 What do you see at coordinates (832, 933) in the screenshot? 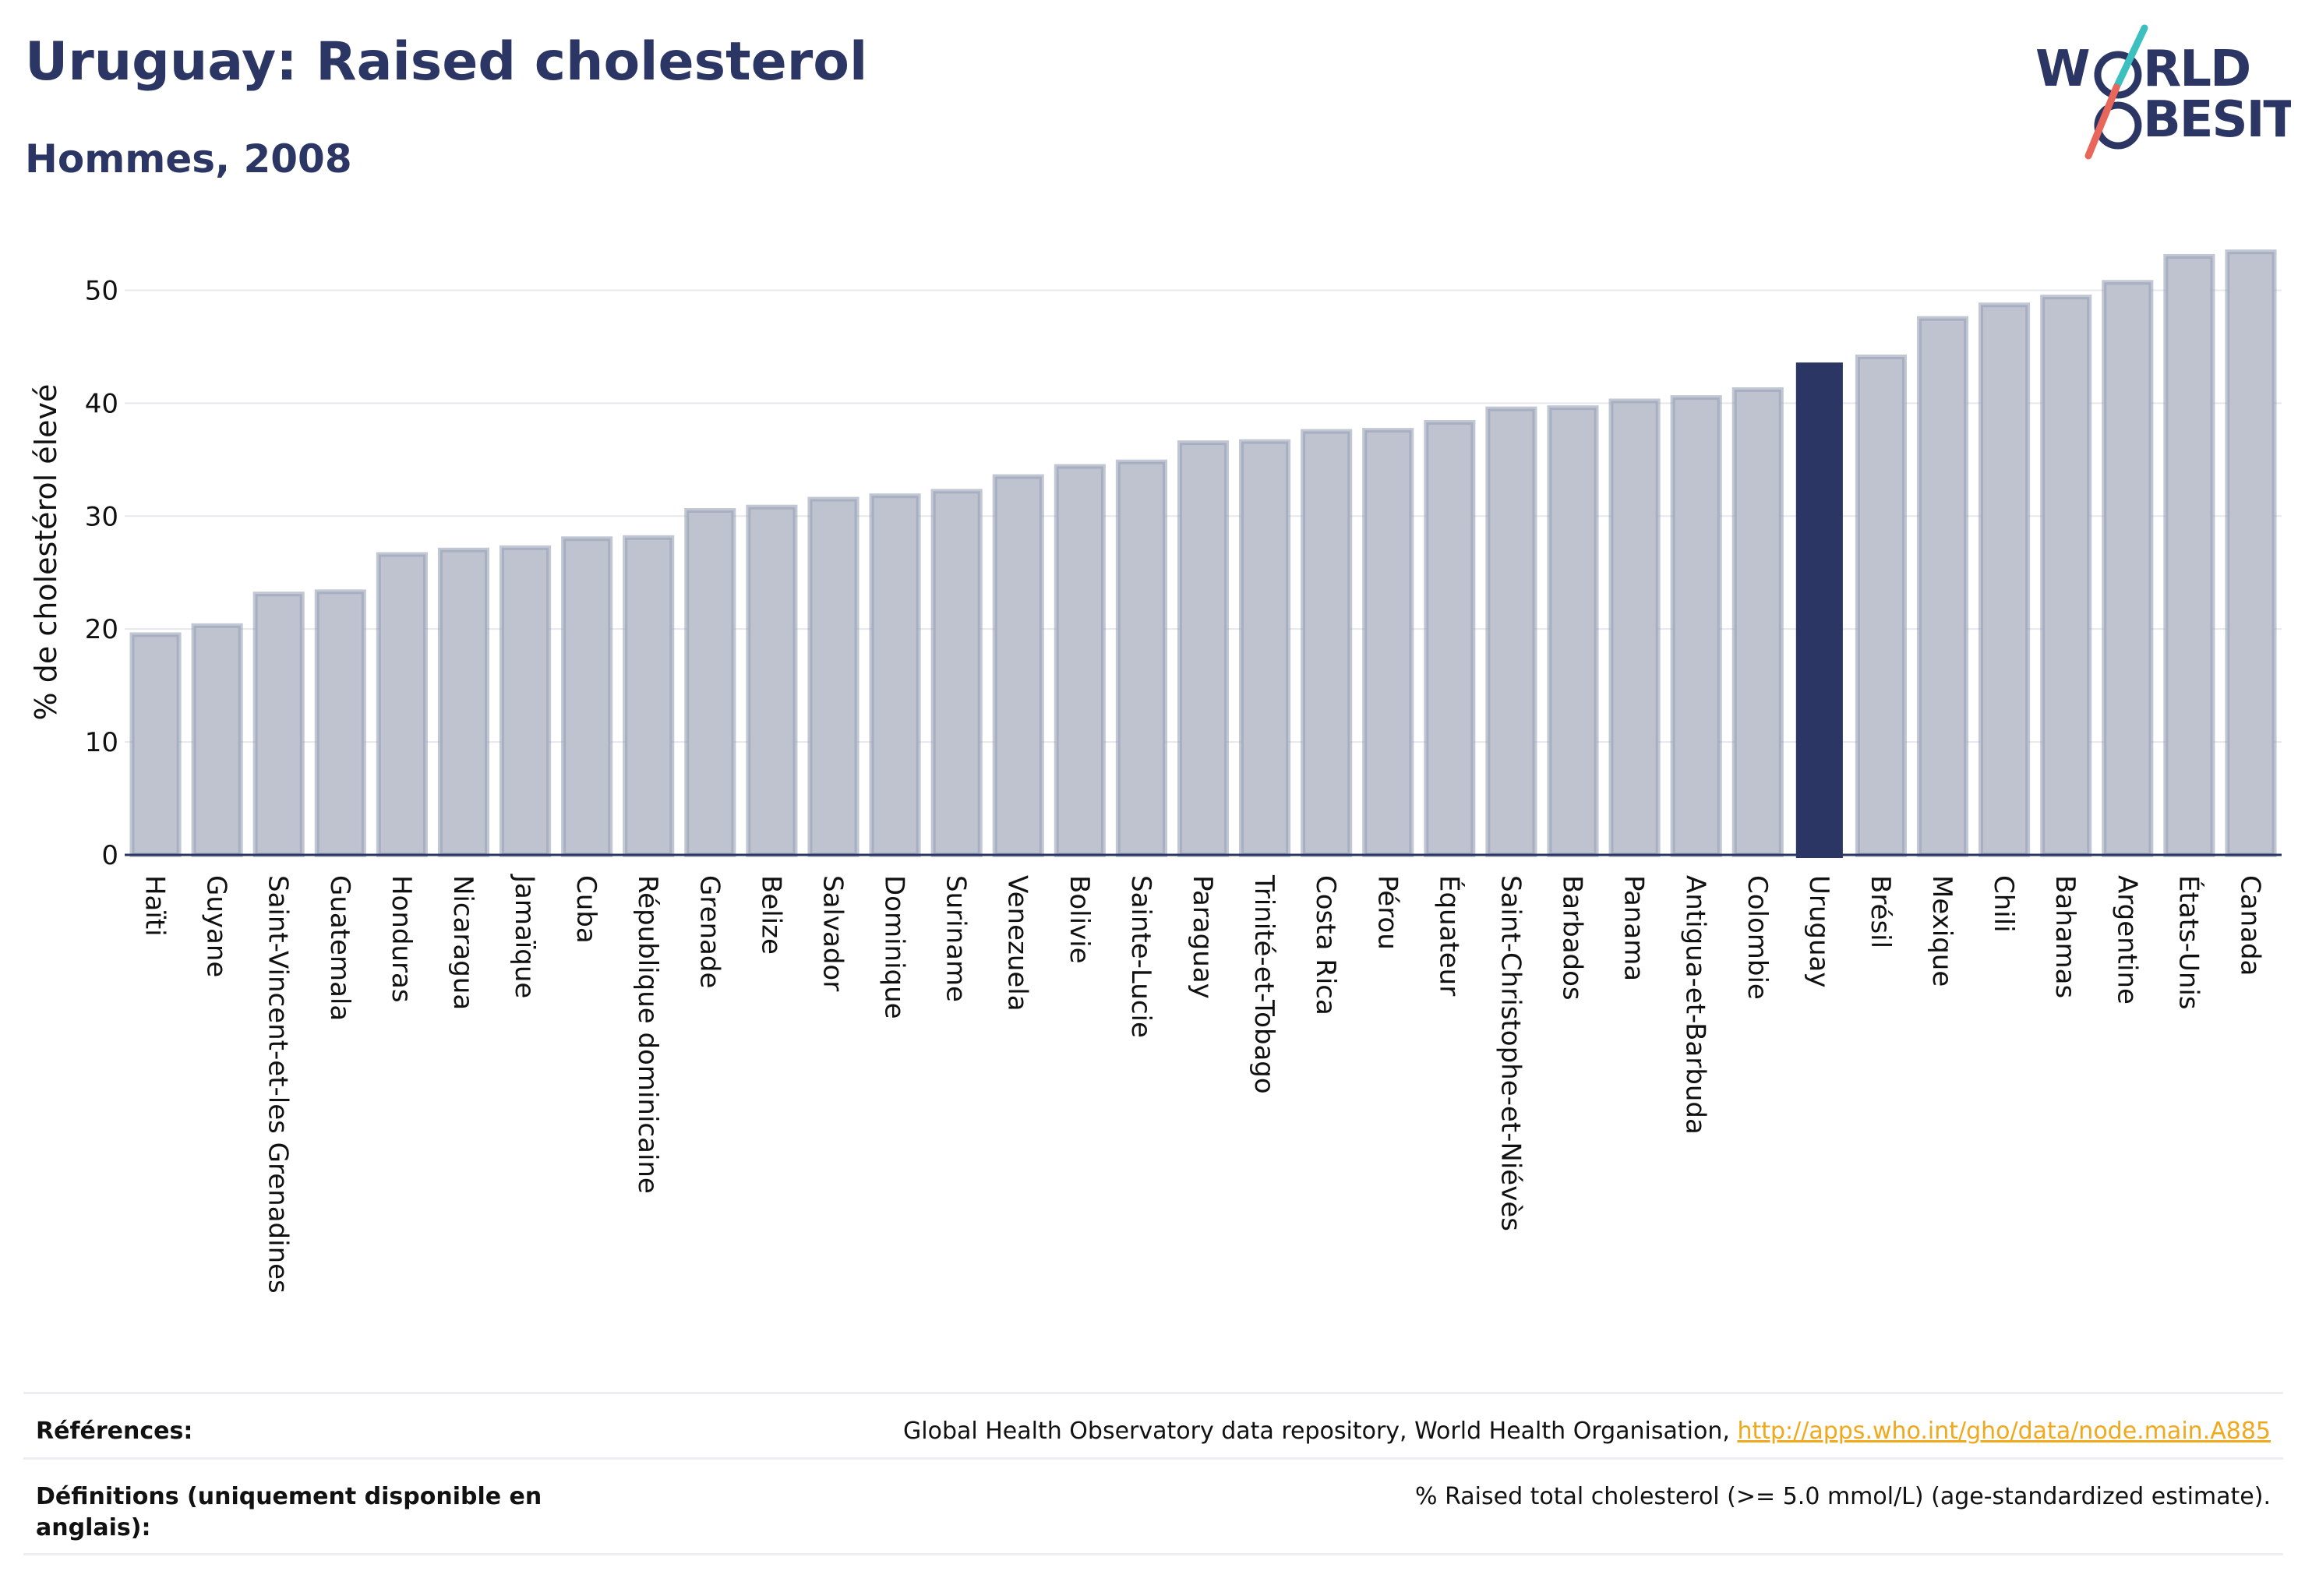
I see `x-tick-label: Salvador` at bounding box center [832, 933].